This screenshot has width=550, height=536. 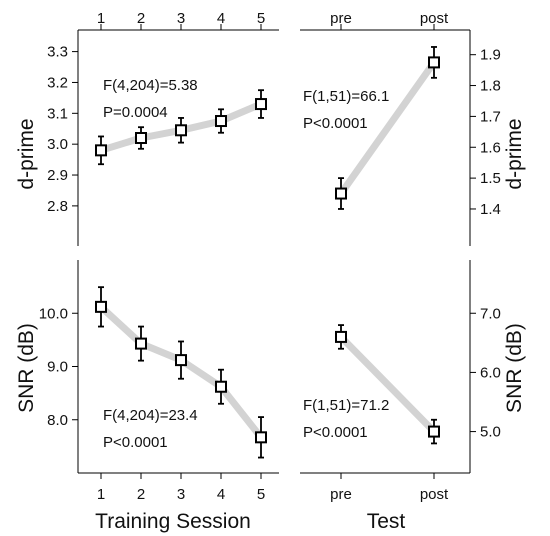 I want to click on snr-session-x-tick-label: 4, so click(x=221, y=494).